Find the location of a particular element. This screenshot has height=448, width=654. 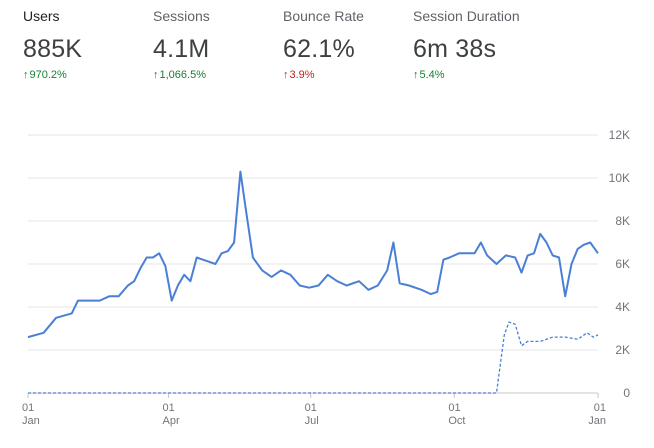

y-tick-label: 10K is located at coordinates (619, 178).